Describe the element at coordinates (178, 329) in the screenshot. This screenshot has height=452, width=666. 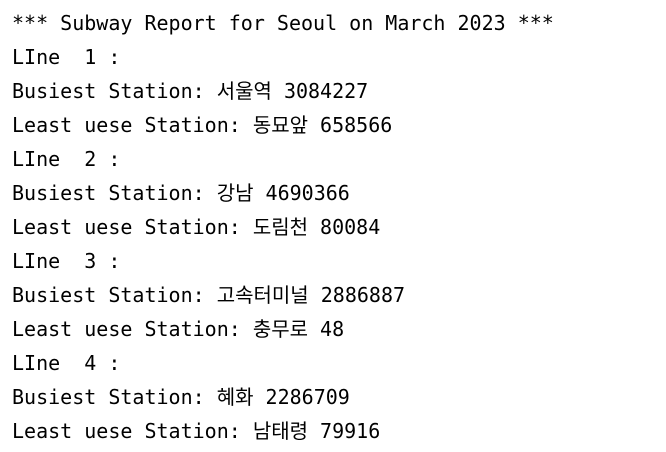
I see `line-3-least-used-station: Least uese Station: 충무로 48` at that location.